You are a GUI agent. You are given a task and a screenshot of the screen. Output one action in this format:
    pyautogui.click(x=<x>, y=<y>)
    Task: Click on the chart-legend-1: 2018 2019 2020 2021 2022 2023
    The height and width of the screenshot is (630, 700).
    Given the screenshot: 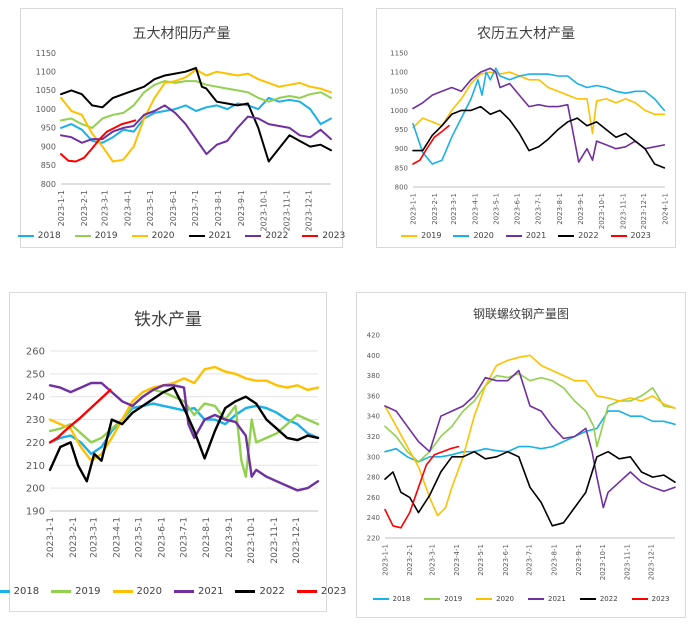 What is the action you would take?
    pyautogui.click(x=181, y=236)
    